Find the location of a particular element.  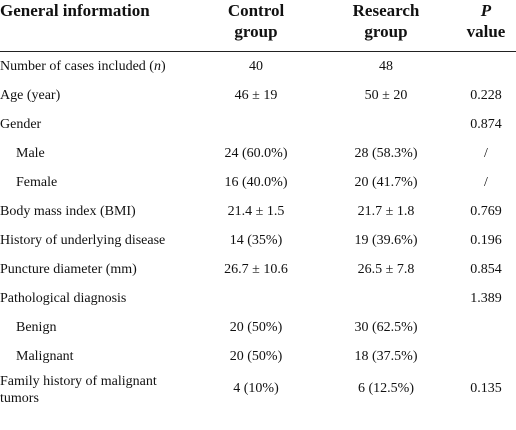

cell-text: n is located at coordinates (157, 66).